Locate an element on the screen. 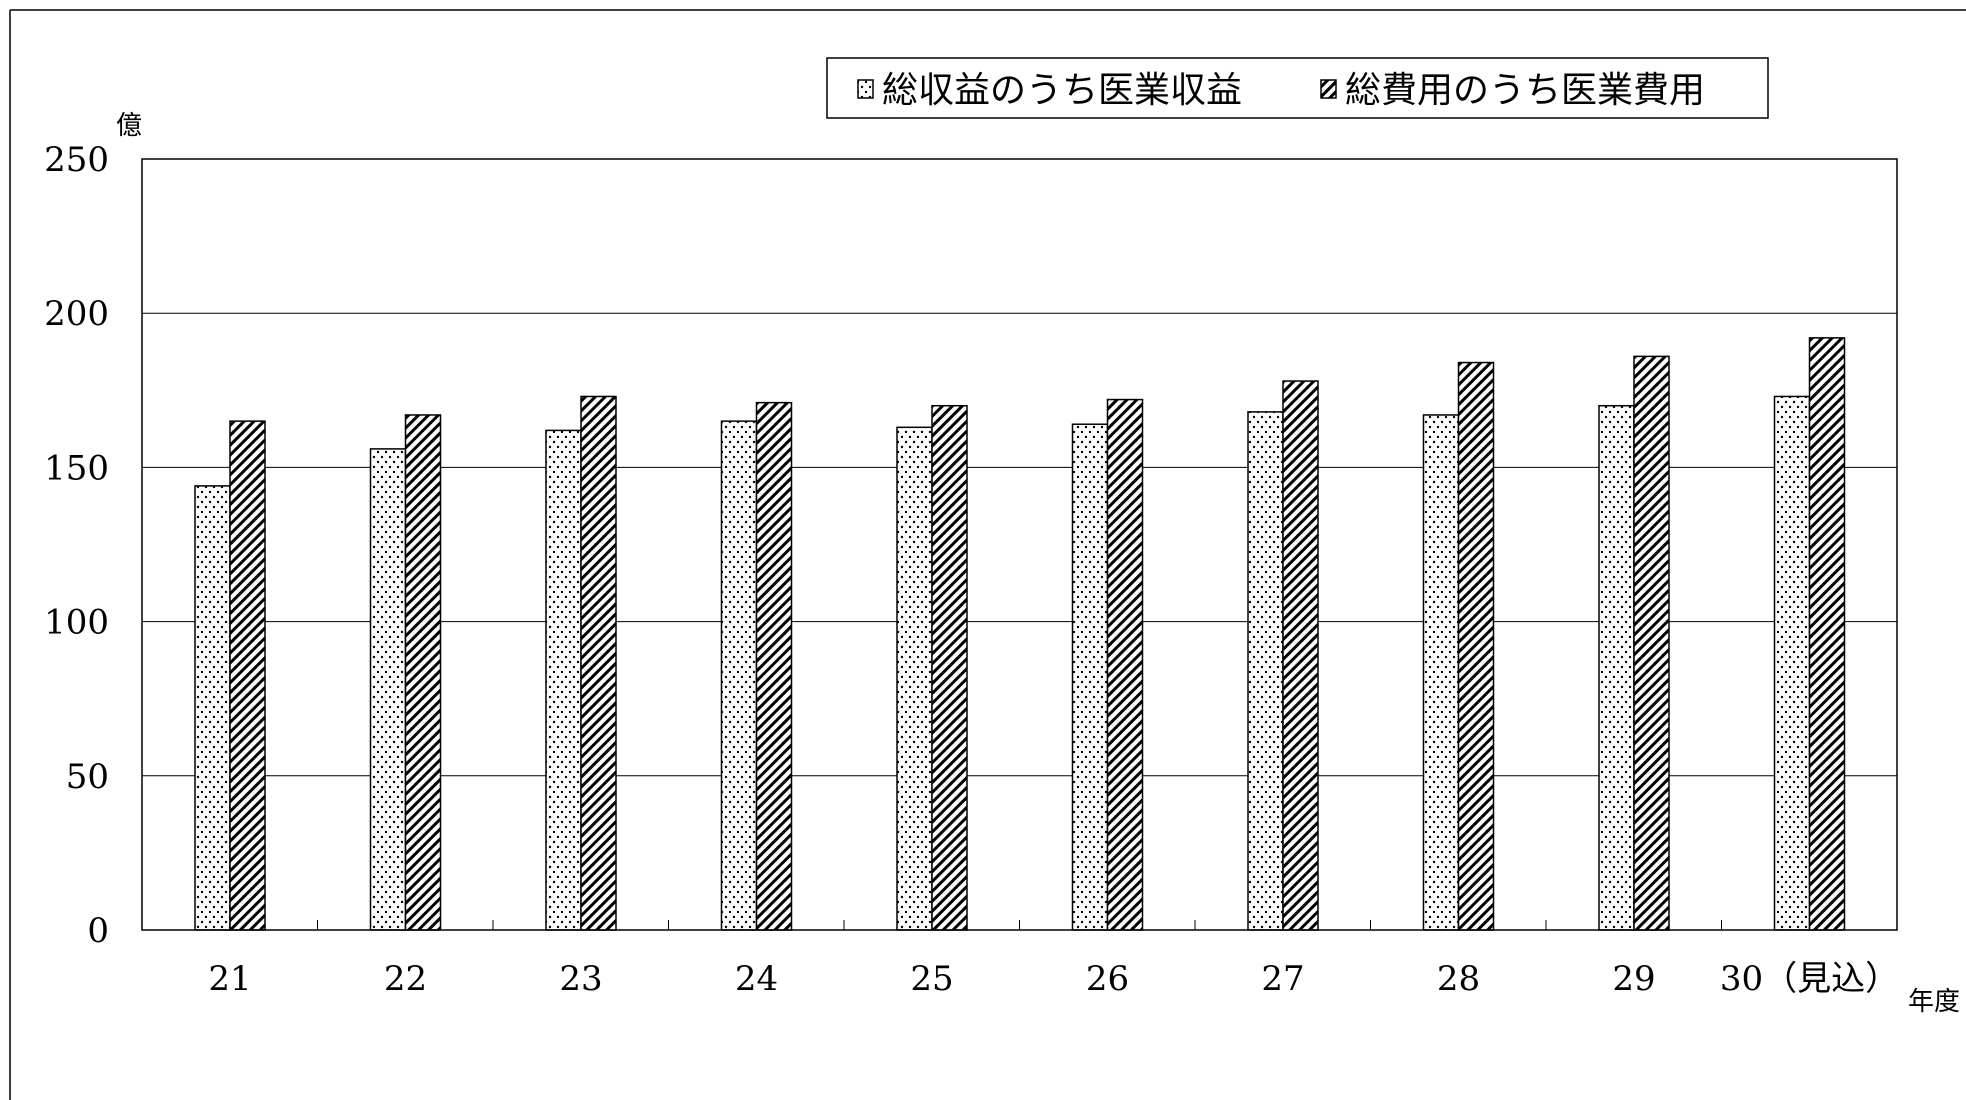 The height and width of the screenshot is (1100, 1966). legend-box is located at coordinates (1297, 88).